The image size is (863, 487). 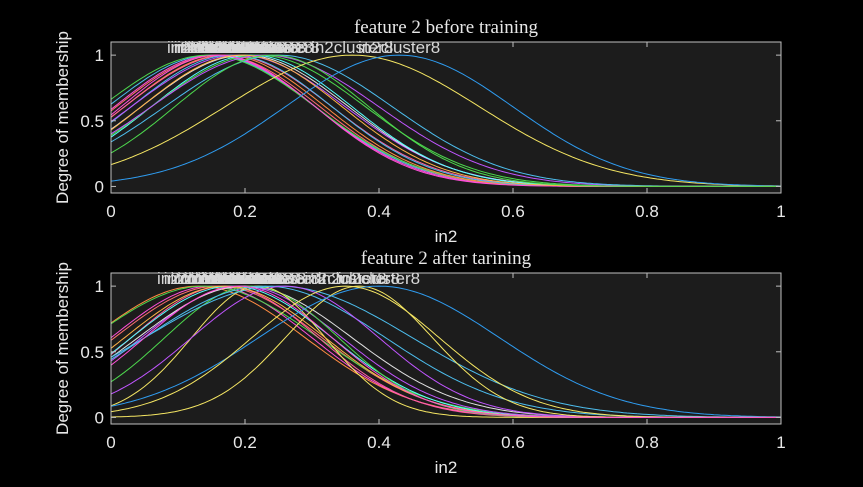 I want to click on chart-title: feature 2 before training, so click(x=446, y=27).